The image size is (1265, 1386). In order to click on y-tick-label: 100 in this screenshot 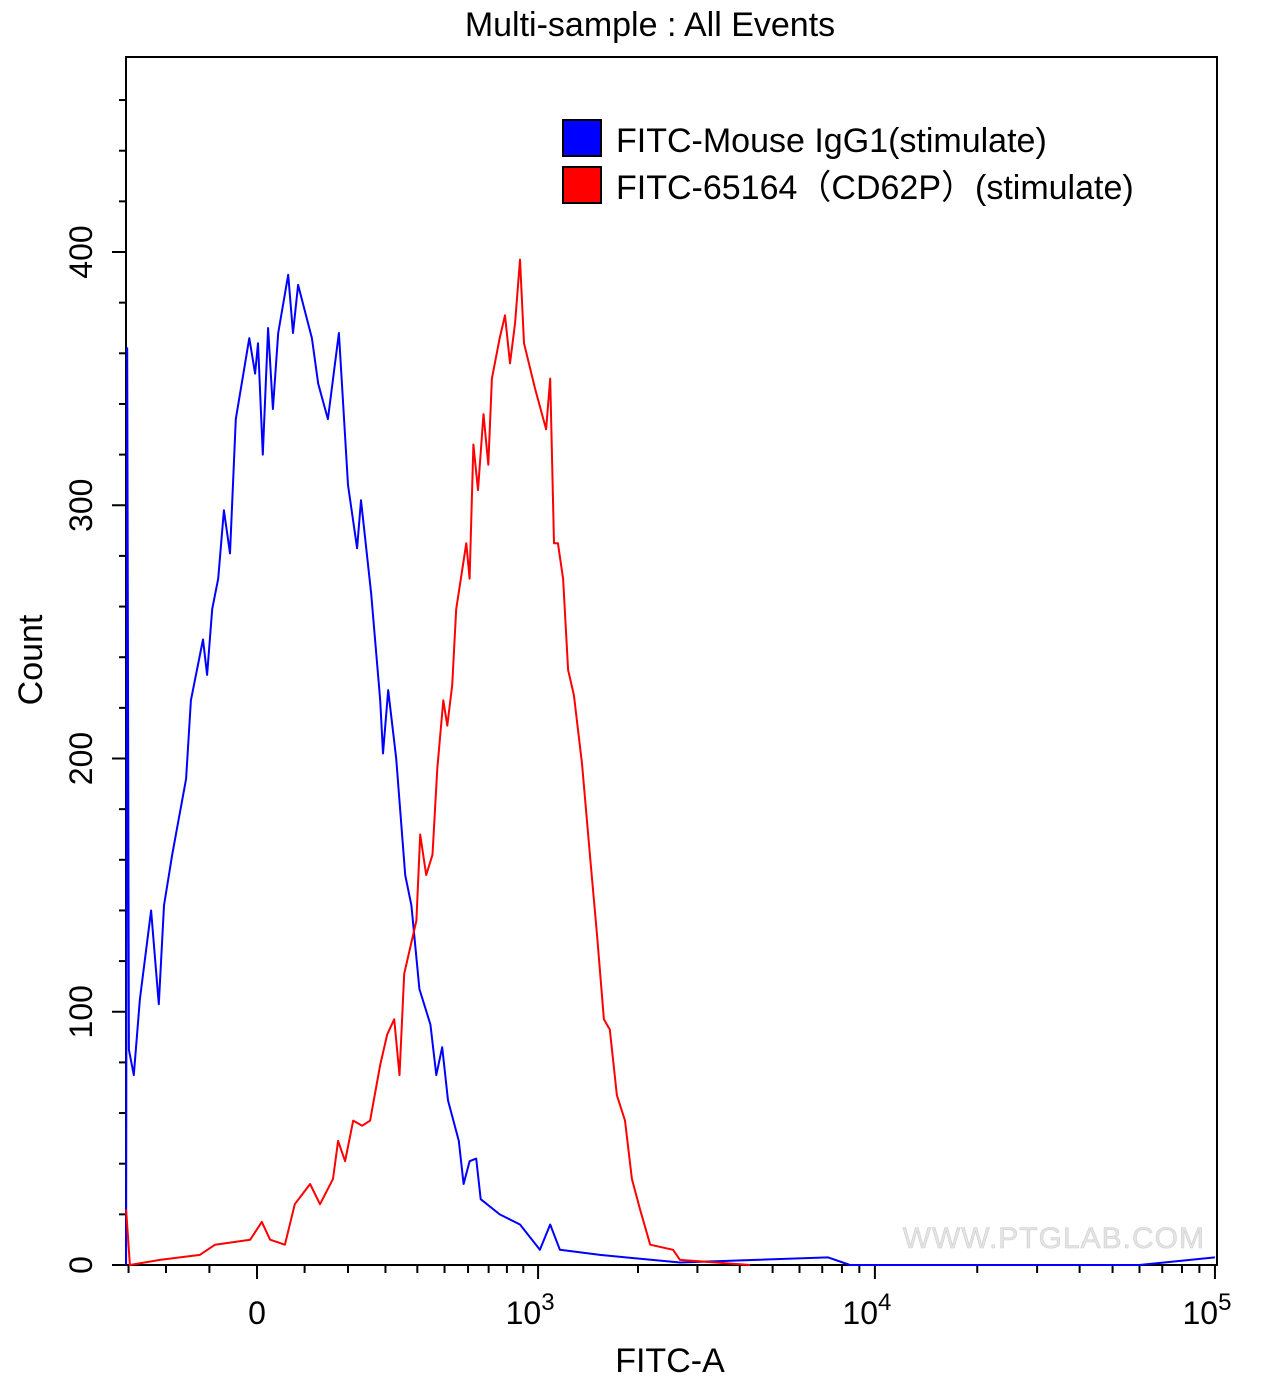, I will do `click(81, 1011)`.